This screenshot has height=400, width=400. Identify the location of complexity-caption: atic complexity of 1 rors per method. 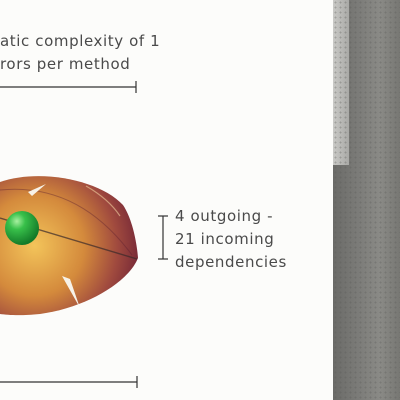
(80, 53).